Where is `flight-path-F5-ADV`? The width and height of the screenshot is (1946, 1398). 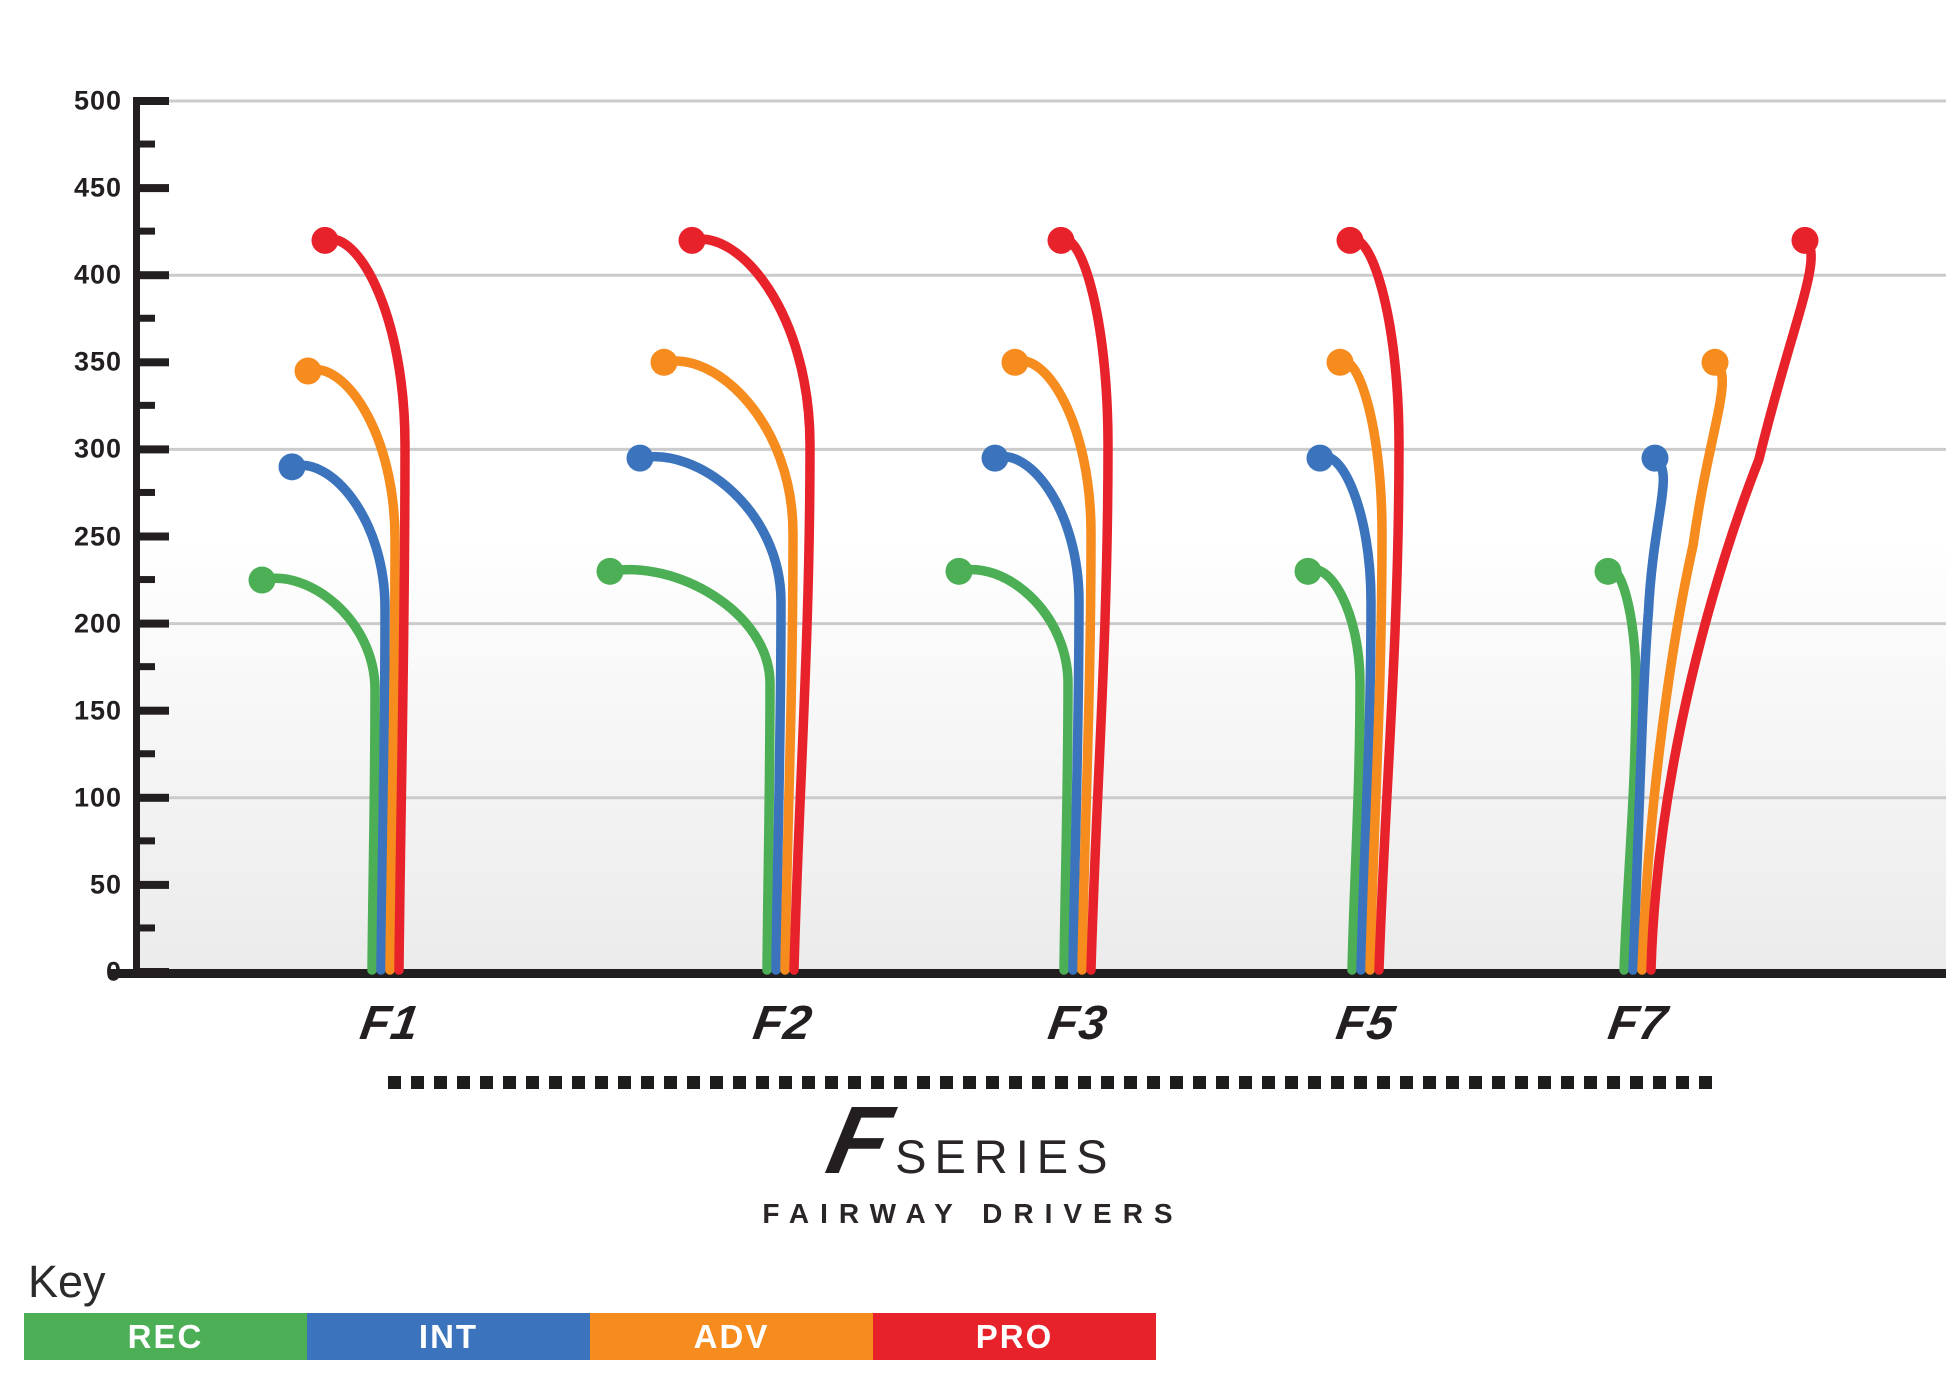 flight-path-F5-ADV is located at coordinates (1361, 665).